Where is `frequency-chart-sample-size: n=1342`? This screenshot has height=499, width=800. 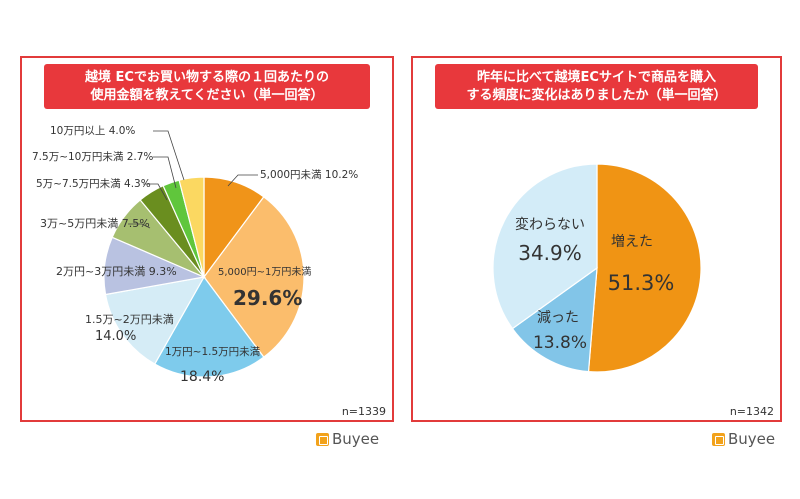 frequency-chart-sample-size: n=1342 is located at coordinates (751, 411).